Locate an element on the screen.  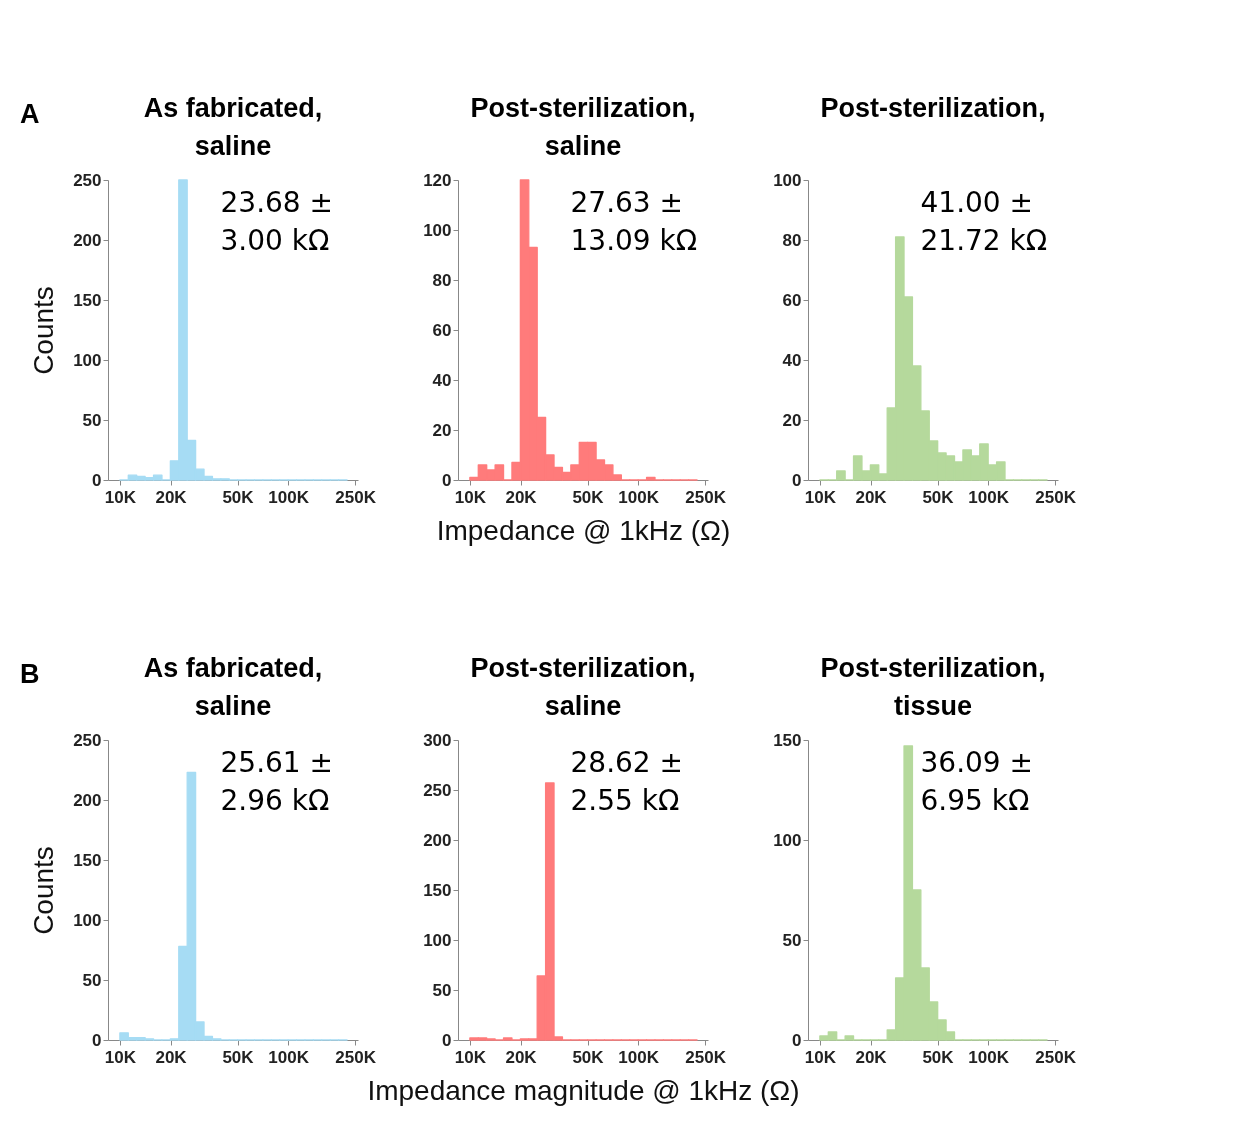
text: B is located at coordinates (30, 674).